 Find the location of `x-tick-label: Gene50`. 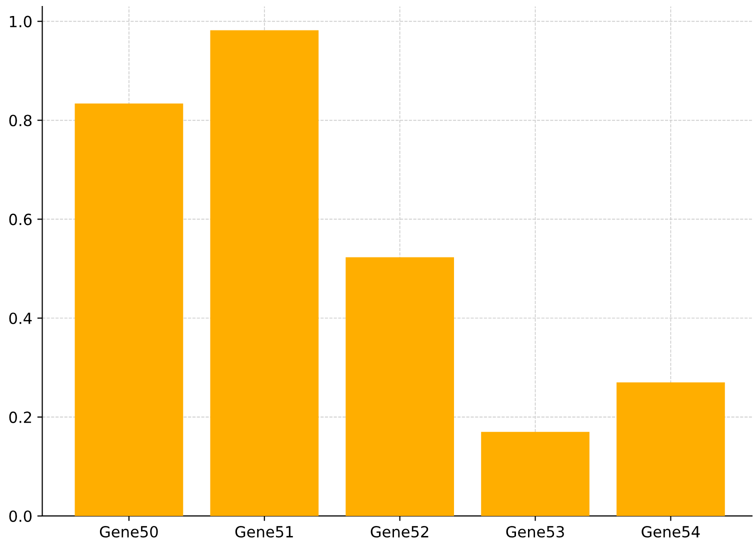

x-tick-label: Gene50 is located at coordinates (129, 532).